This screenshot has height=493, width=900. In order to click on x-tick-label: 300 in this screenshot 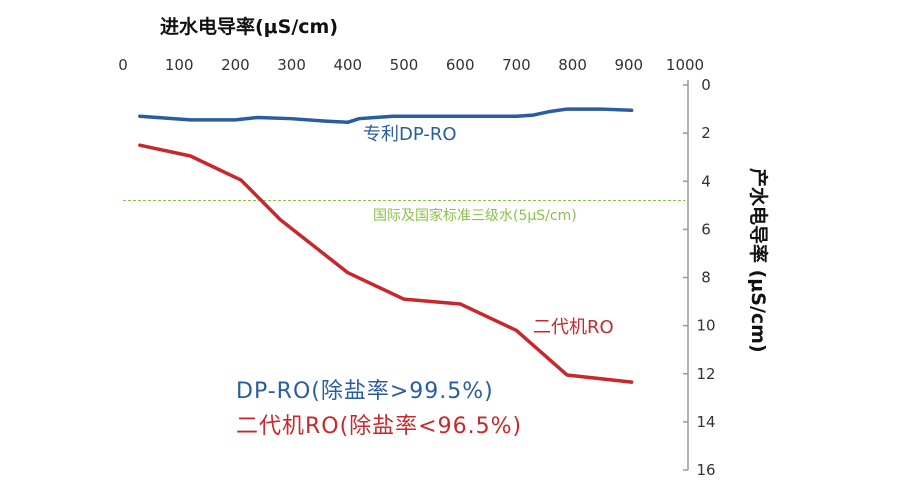, I will do `click(291, 65)`.